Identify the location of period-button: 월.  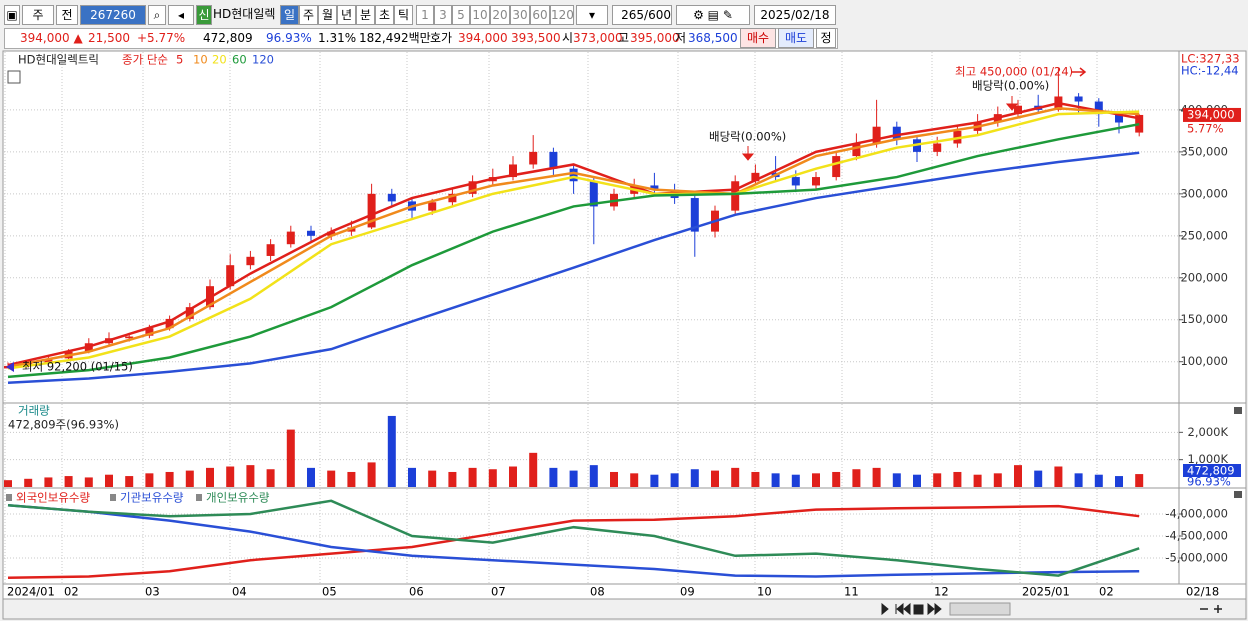
(327, 15).